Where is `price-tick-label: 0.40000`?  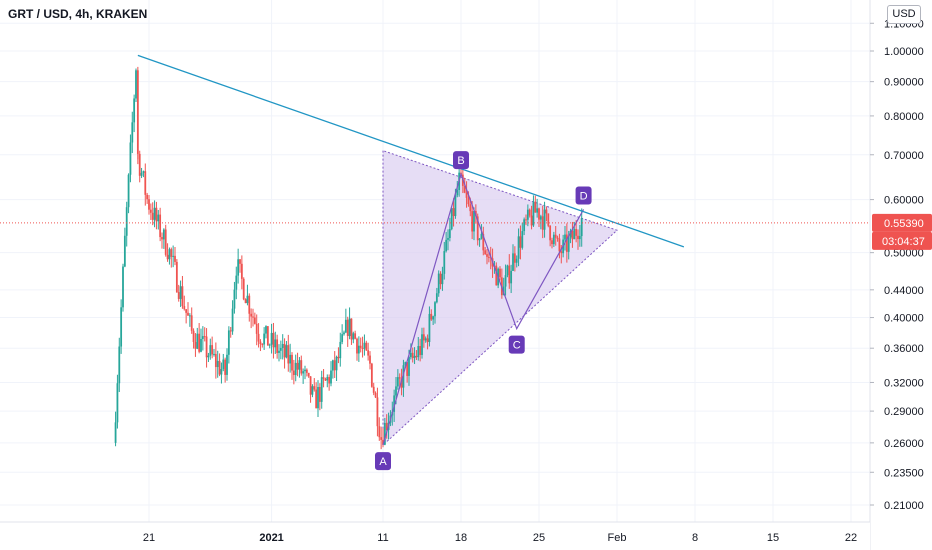
price-tick-label: 0.40000 is located at coordinates (904, 319).